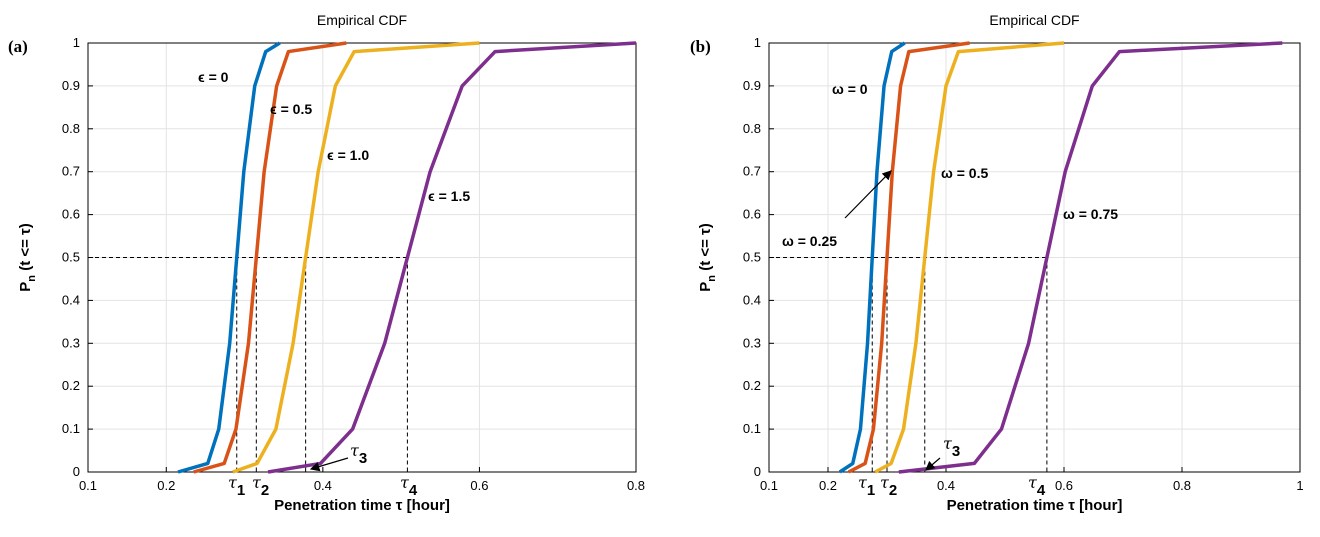  Describe the element at coordinates (449, 196) in the screenshot. I see `series-label: ϵ = 1.5` at that location.